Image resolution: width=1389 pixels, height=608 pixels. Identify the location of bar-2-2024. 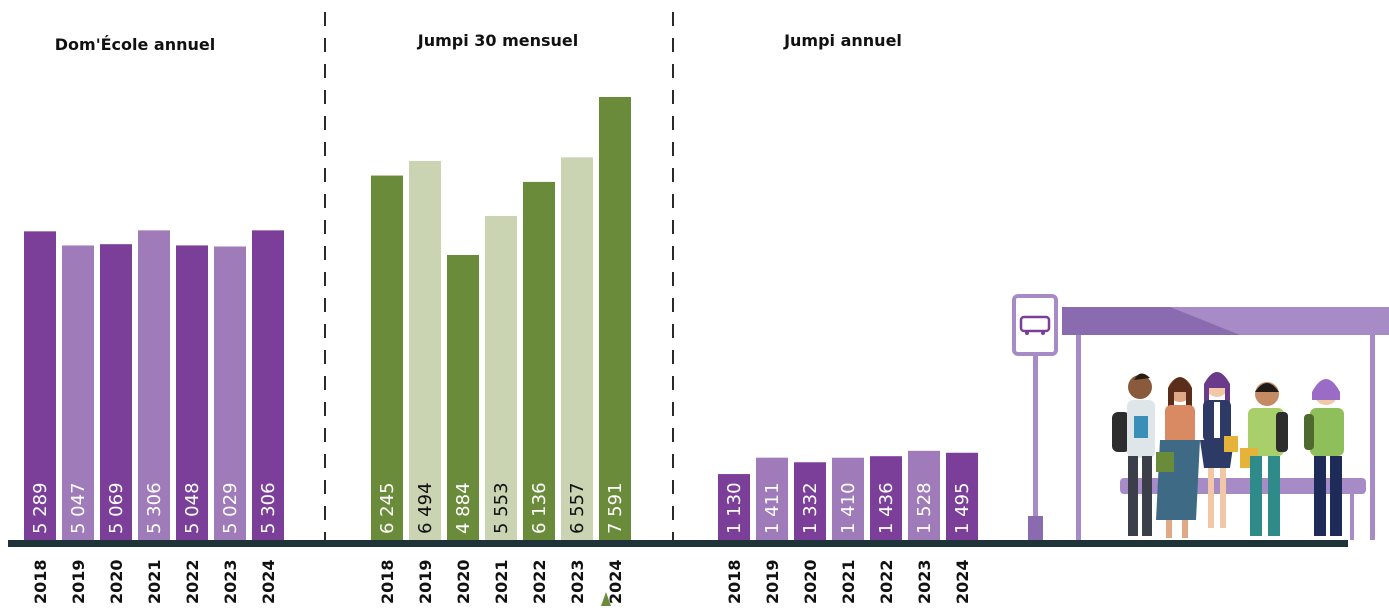
(962, 496).